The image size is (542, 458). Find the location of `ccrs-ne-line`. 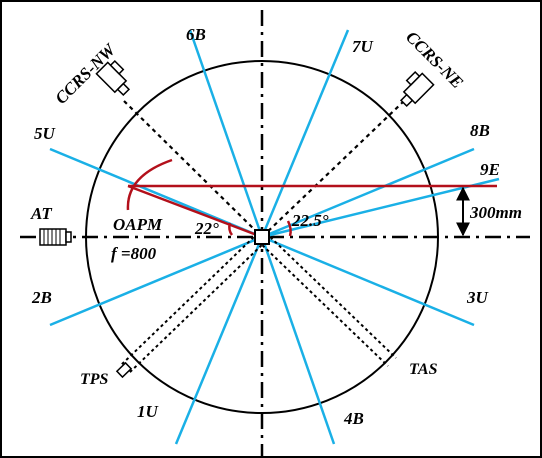

ccrs-ne-line is located at coordinates (333, 169).